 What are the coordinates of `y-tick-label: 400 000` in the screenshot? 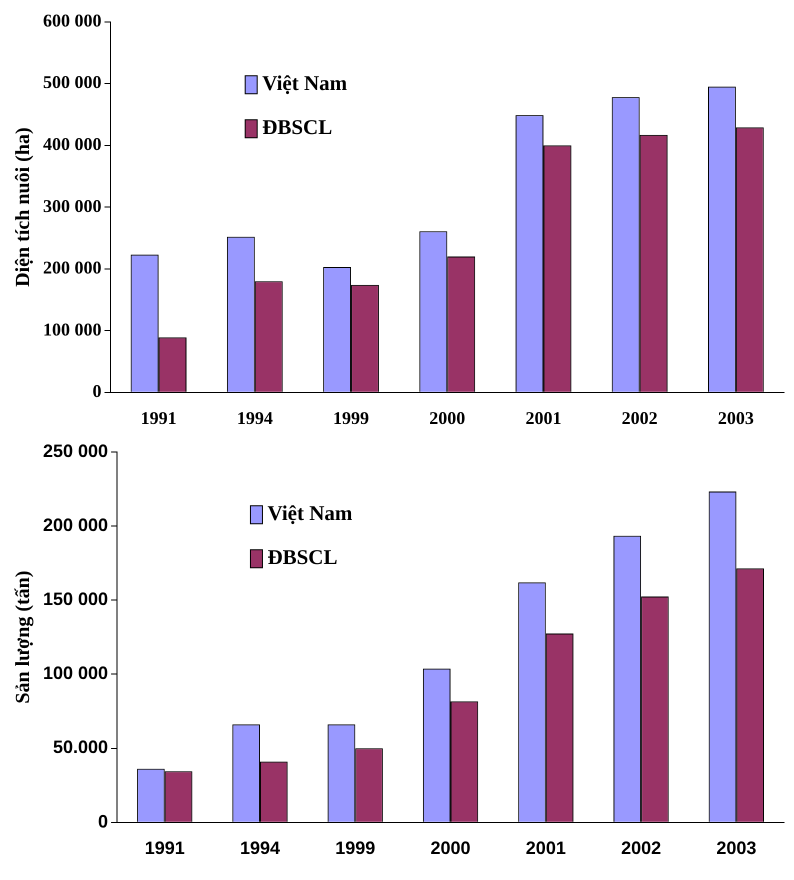 It's located at (72, 144).